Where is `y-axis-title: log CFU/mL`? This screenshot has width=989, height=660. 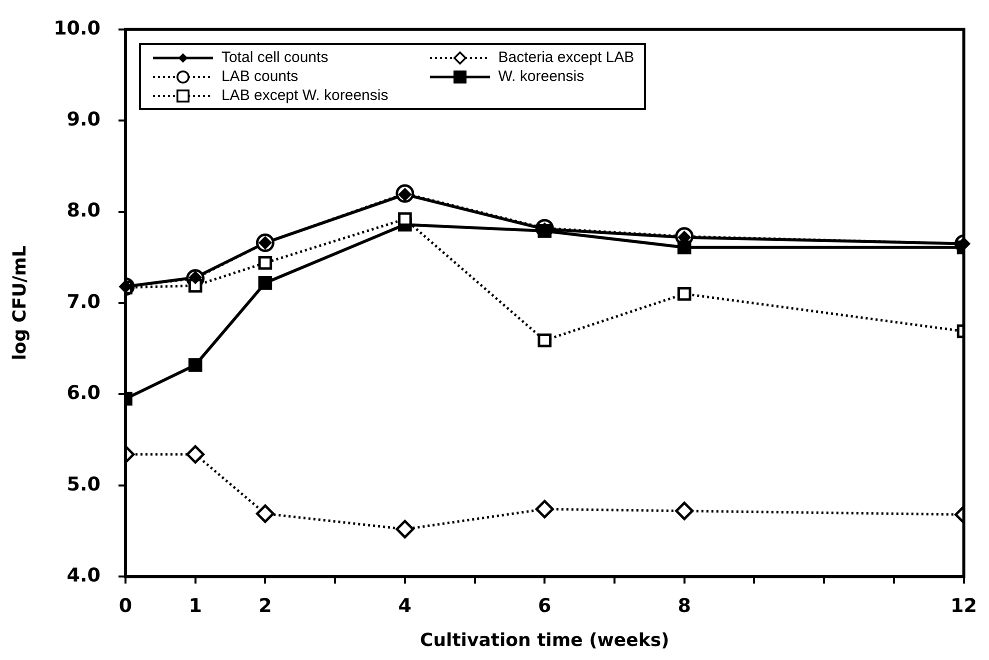 y-axis-title: log CFU/mL is located at coordinates (19, 303).